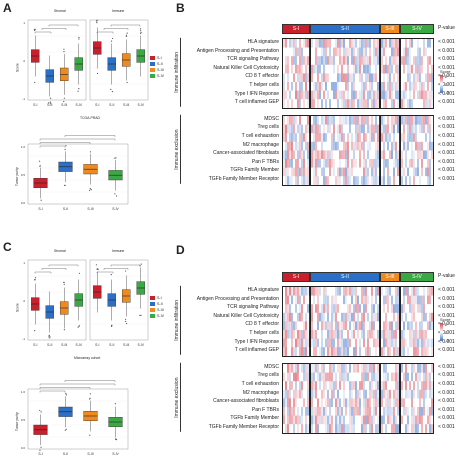 This screenshot has width=474, height=474. I want to click on heatmap-cells, so click(417, 150).